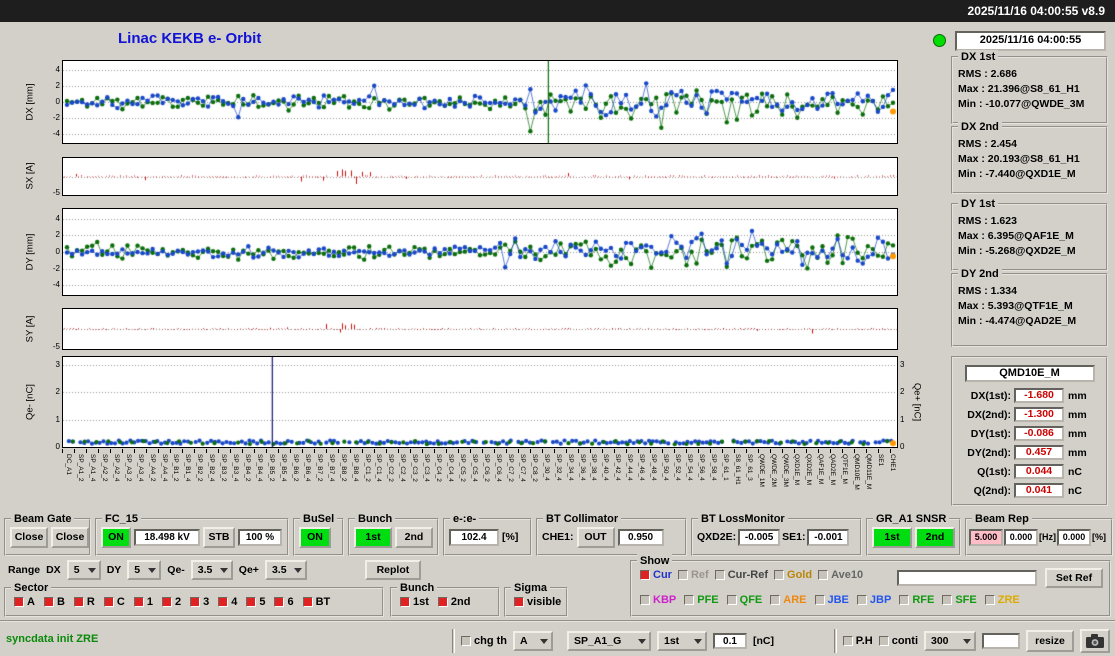  What do you see at coordinates (892, 537) in the screenshot?
I see `gr-snsr-1st-button: 1st` at bounding box center [892, 537].